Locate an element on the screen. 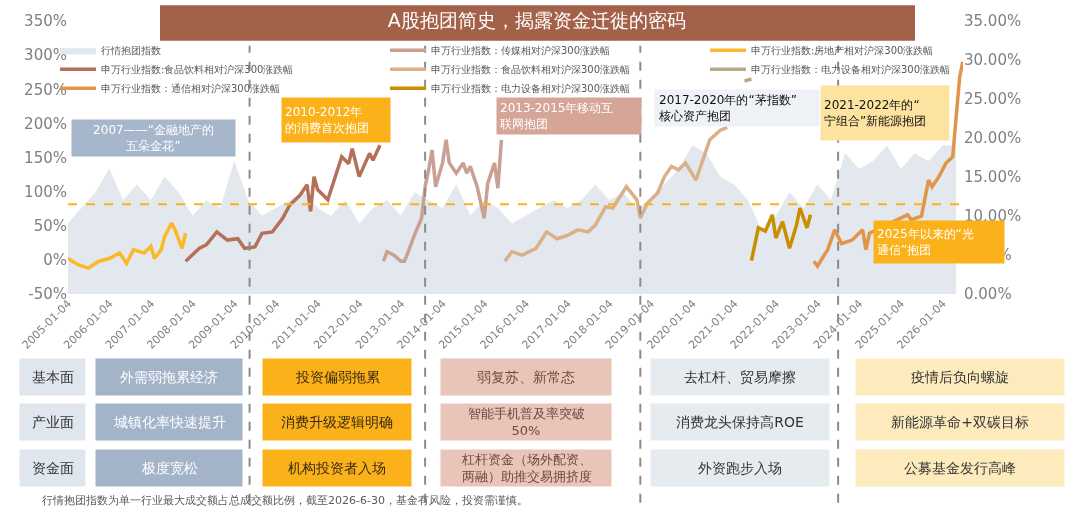  text: 极度宽松 is located at coordinates (169, 468).